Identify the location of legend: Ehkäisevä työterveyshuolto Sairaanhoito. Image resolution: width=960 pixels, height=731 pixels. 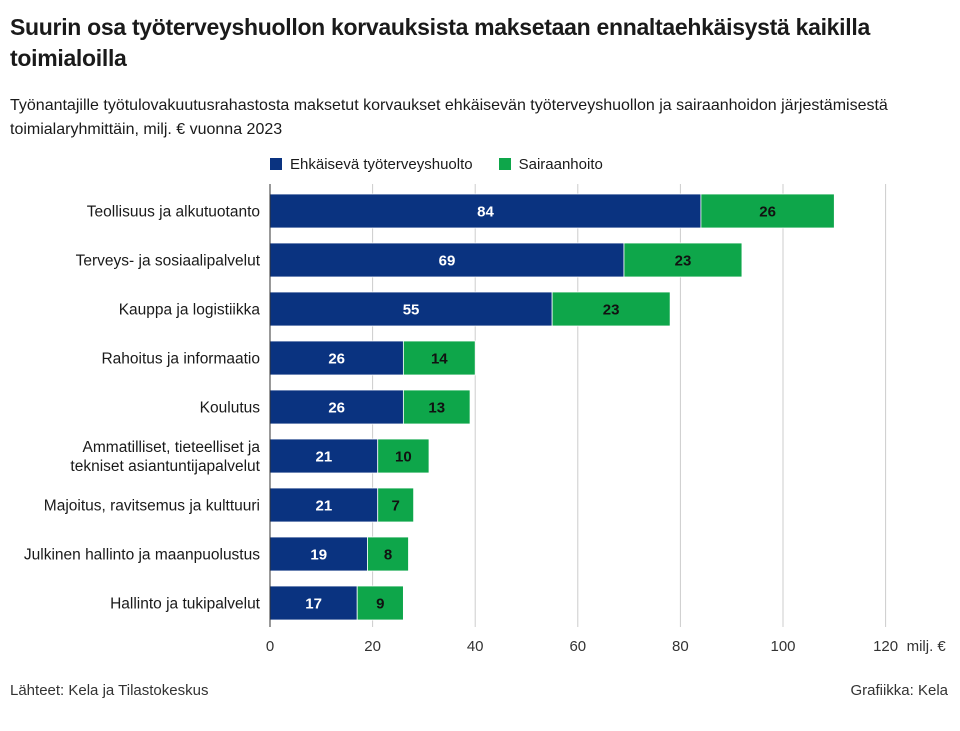
(449, 164).